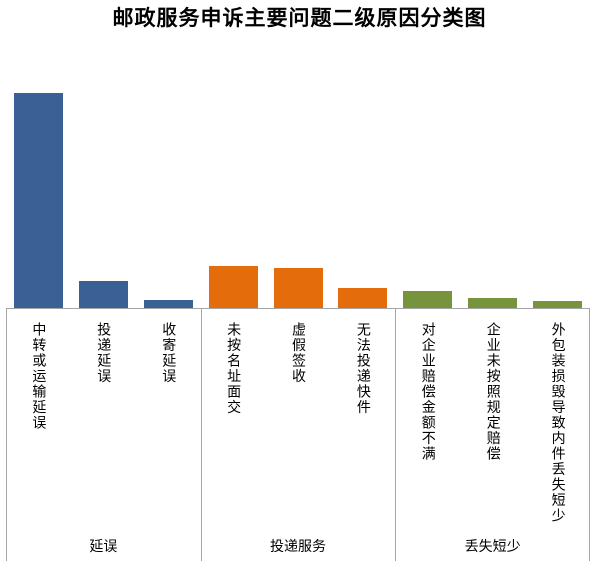 The height and width of the screenshot is (568, 599). What do you see at coordinates (38, 376) in the screenshot?
I see `category-label: 中转或运输延误` at bounding box center [38, 376].